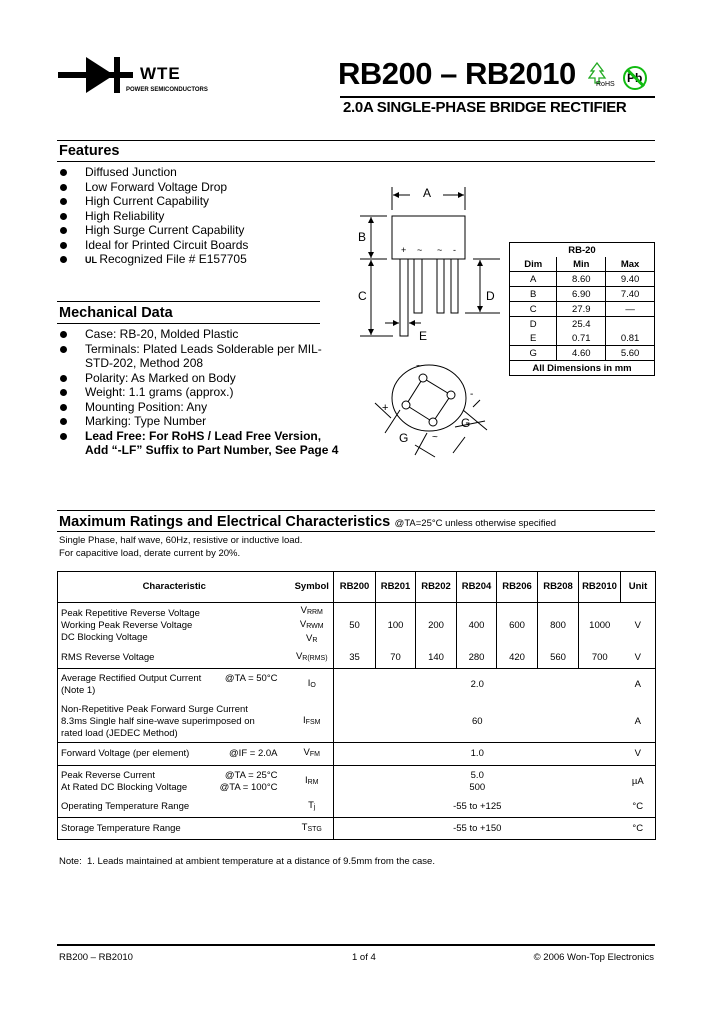 The height and width of the screenshot is (1012, 720). Describe the element at coordinates (403, 438) in the screenshot. I see `dim-label-g1: G` at that location.